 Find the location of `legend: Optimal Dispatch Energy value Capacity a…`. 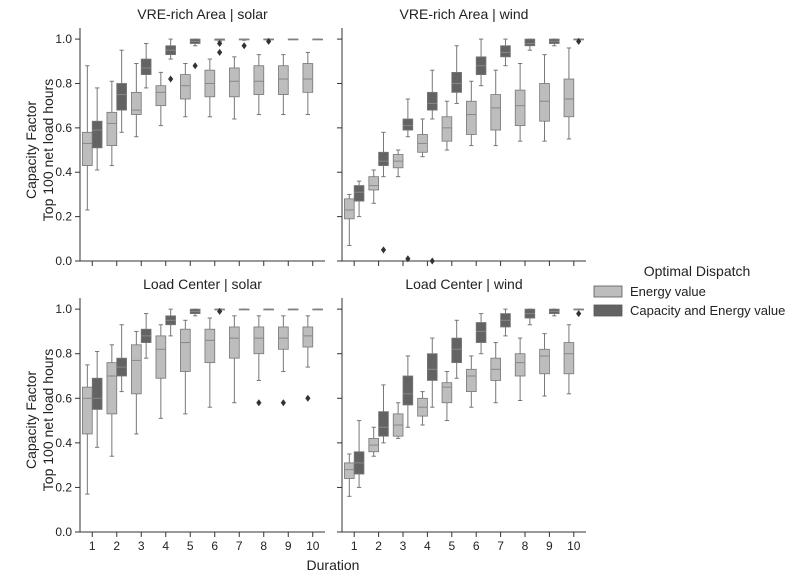

legend: Optimal Dispatch Energy value Capacity a… is located at coordinates (689, 290).